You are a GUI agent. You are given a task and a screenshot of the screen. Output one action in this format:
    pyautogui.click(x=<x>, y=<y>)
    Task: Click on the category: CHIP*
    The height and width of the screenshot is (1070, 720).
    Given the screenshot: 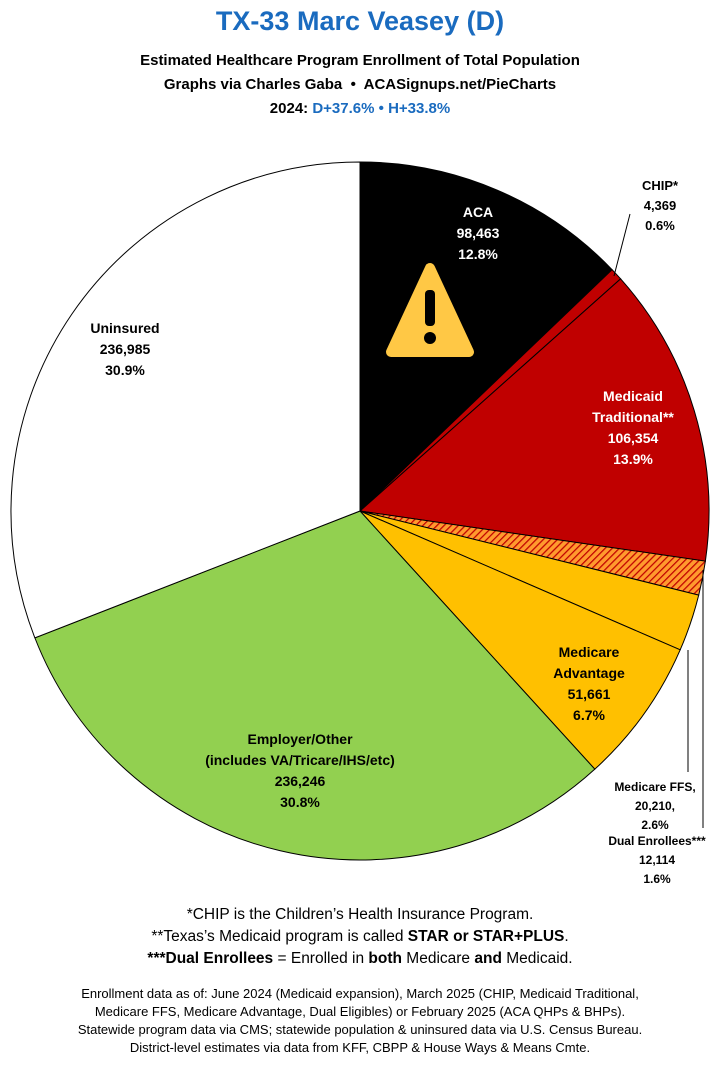 What is the action you would take?
    pyautogui.click(x=660, y=185)
    